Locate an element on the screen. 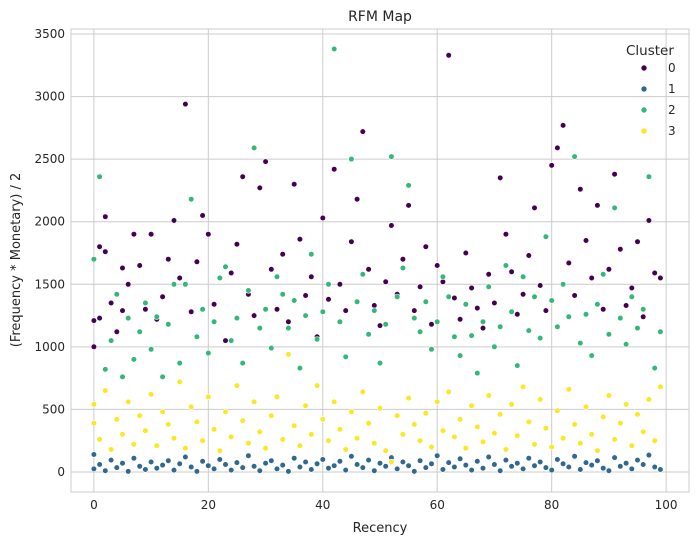  legend-title: Cluster is located at coordinates (650, 51).